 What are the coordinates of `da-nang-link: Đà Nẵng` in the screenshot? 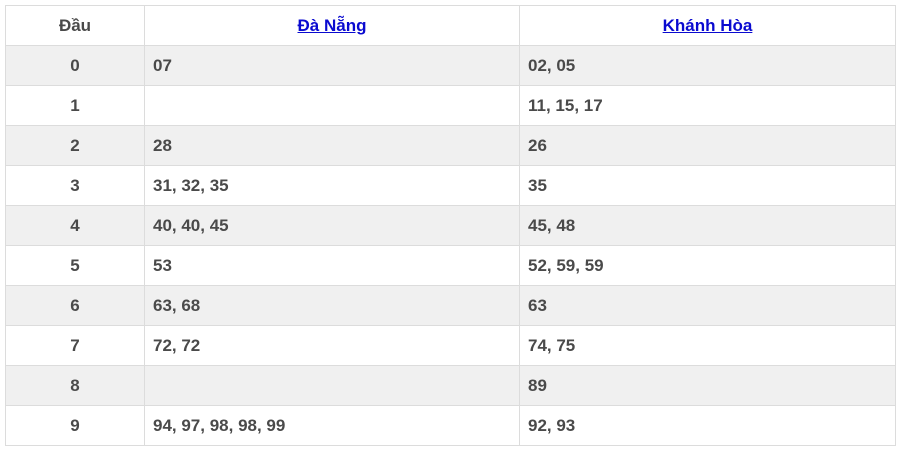 It's located at (332, 25).